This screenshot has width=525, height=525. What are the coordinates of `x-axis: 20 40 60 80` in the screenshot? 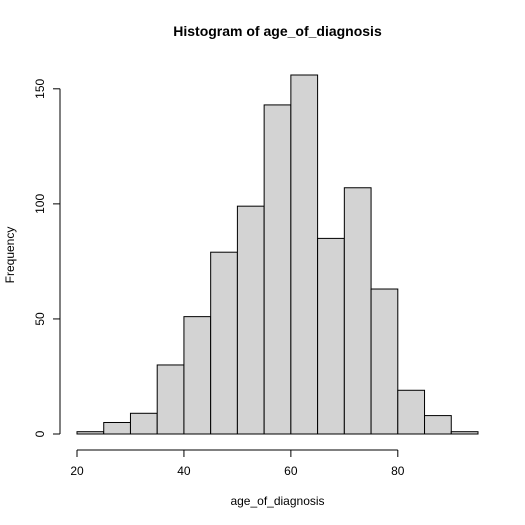 It's located at (237, 464).